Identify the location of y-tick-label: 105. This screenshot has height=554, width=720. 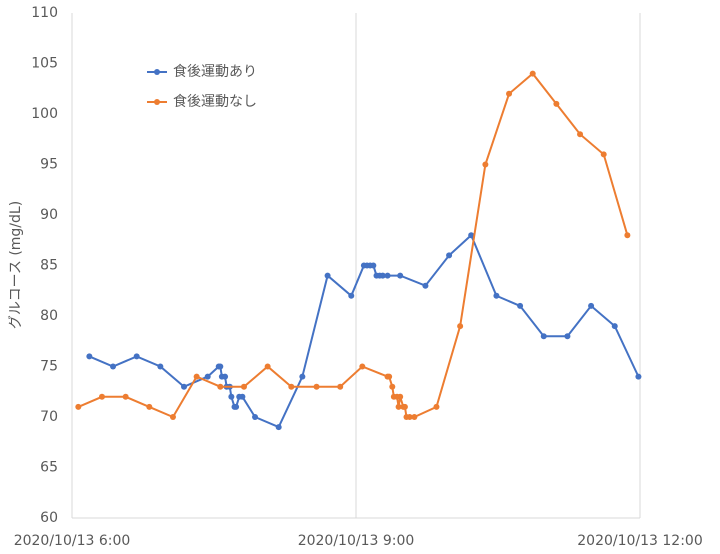
(44, 64).